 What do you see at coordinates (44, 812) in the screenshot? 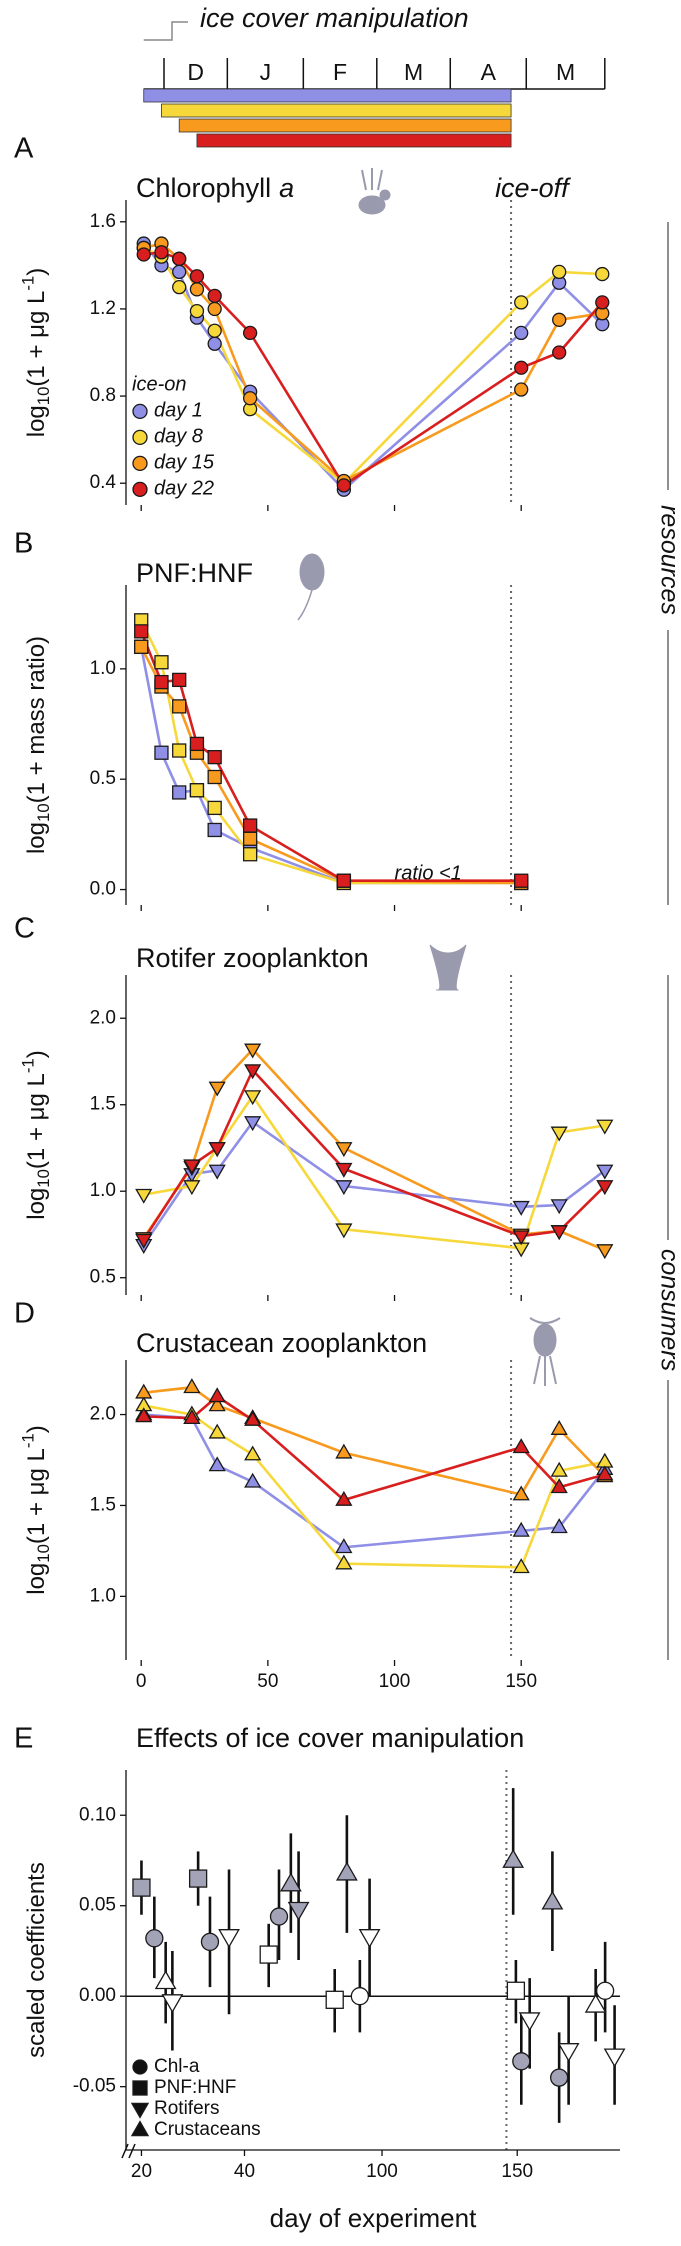
I see `y-axis-label-part: 10` at bounding box center [44, 812].